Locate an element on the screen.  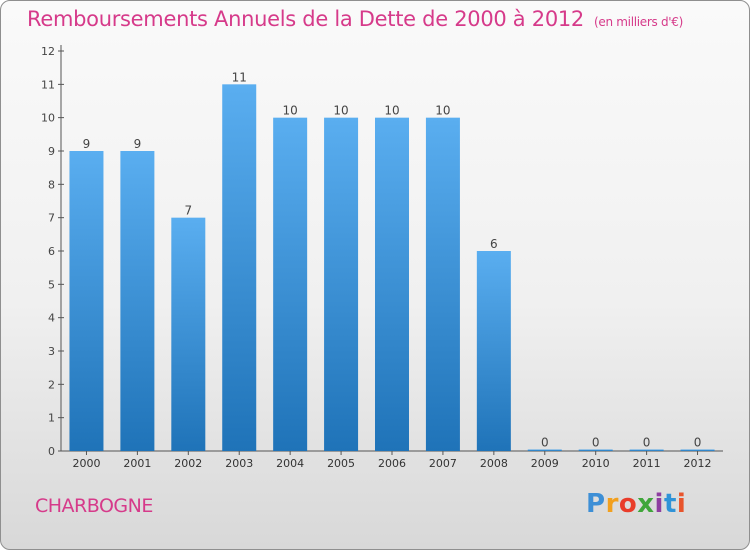
data-label: 7 is located at coordinates (188, 211).